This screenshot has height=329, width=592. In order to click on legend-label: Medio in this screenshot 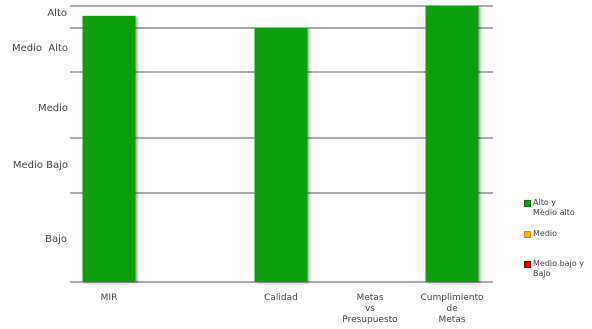, I will do `click(545, 233)`.